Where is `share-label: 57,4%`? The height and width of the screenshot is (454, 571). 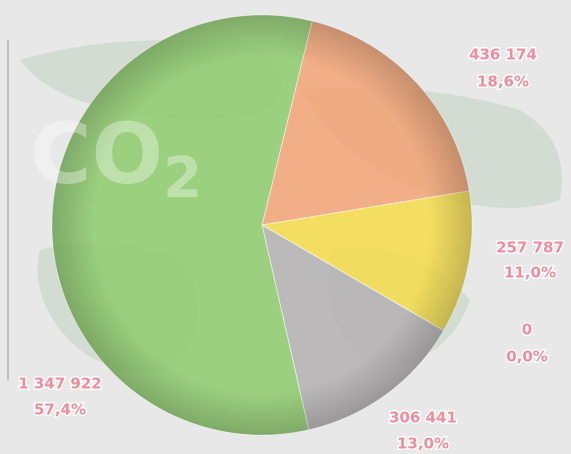 share-label: 57,4% is located at coordinates (60, 410).